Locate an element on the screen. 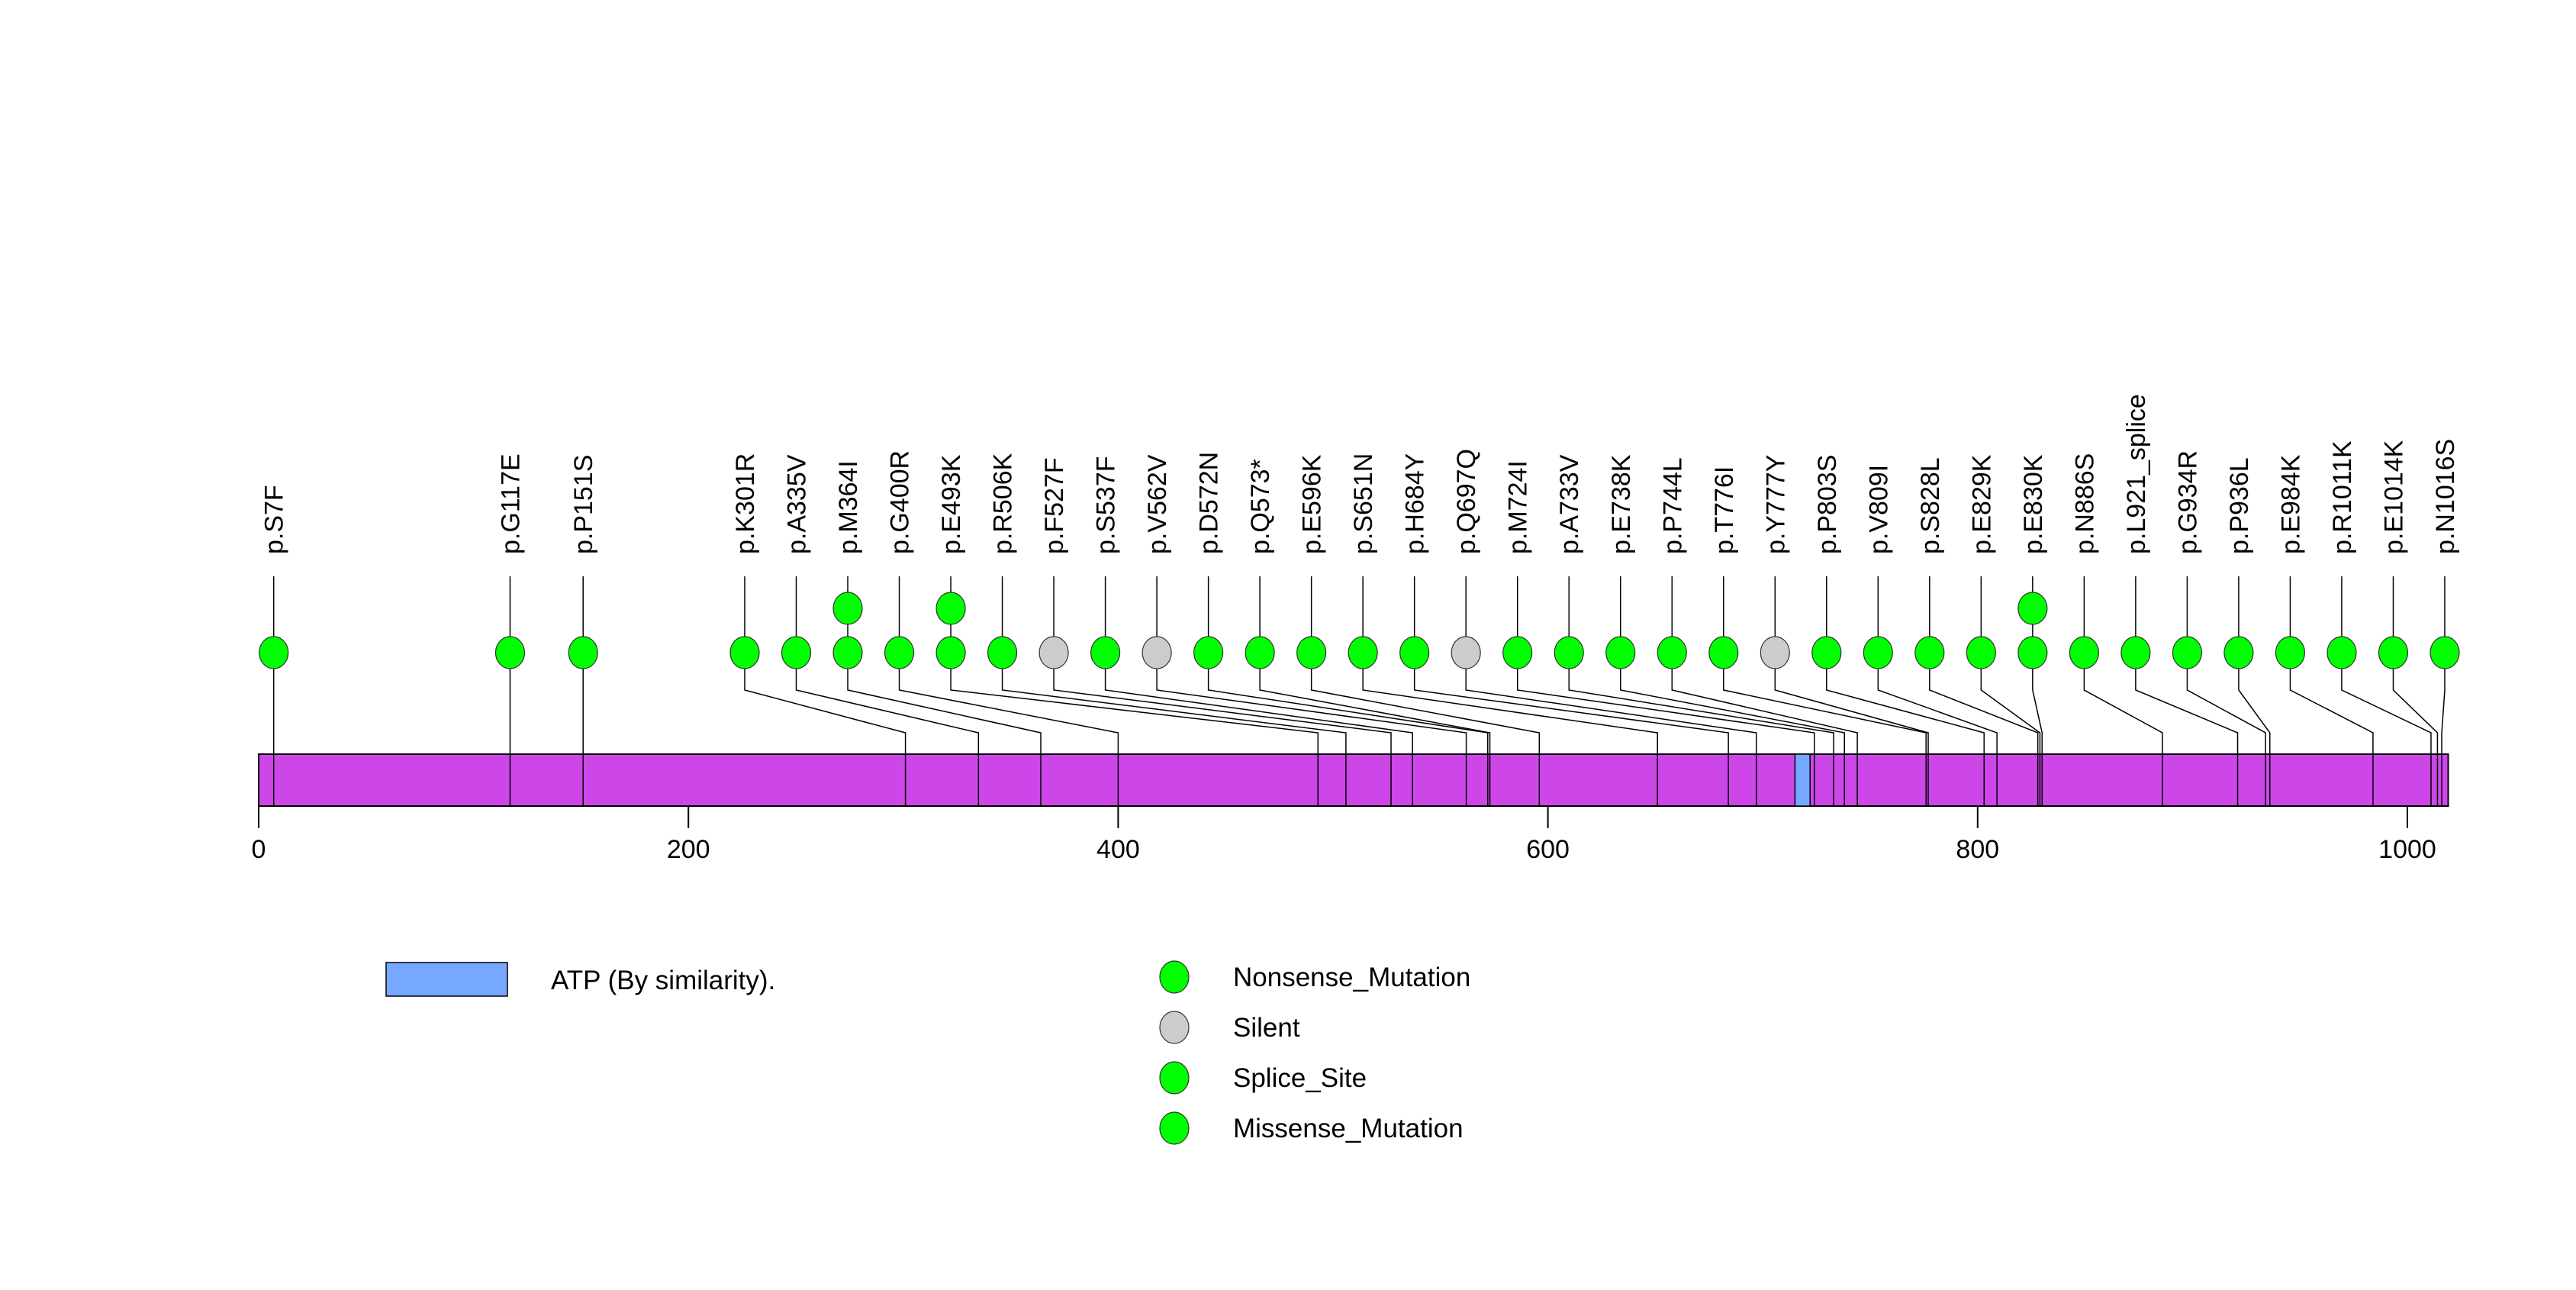  mutation-label: p.E738K is located at coordinates (1621, 504).